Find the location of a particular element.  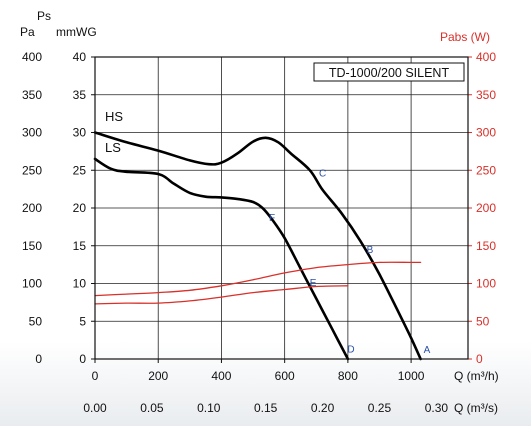

m3h-tick-label: 0 is located at coordinates (95, 376).